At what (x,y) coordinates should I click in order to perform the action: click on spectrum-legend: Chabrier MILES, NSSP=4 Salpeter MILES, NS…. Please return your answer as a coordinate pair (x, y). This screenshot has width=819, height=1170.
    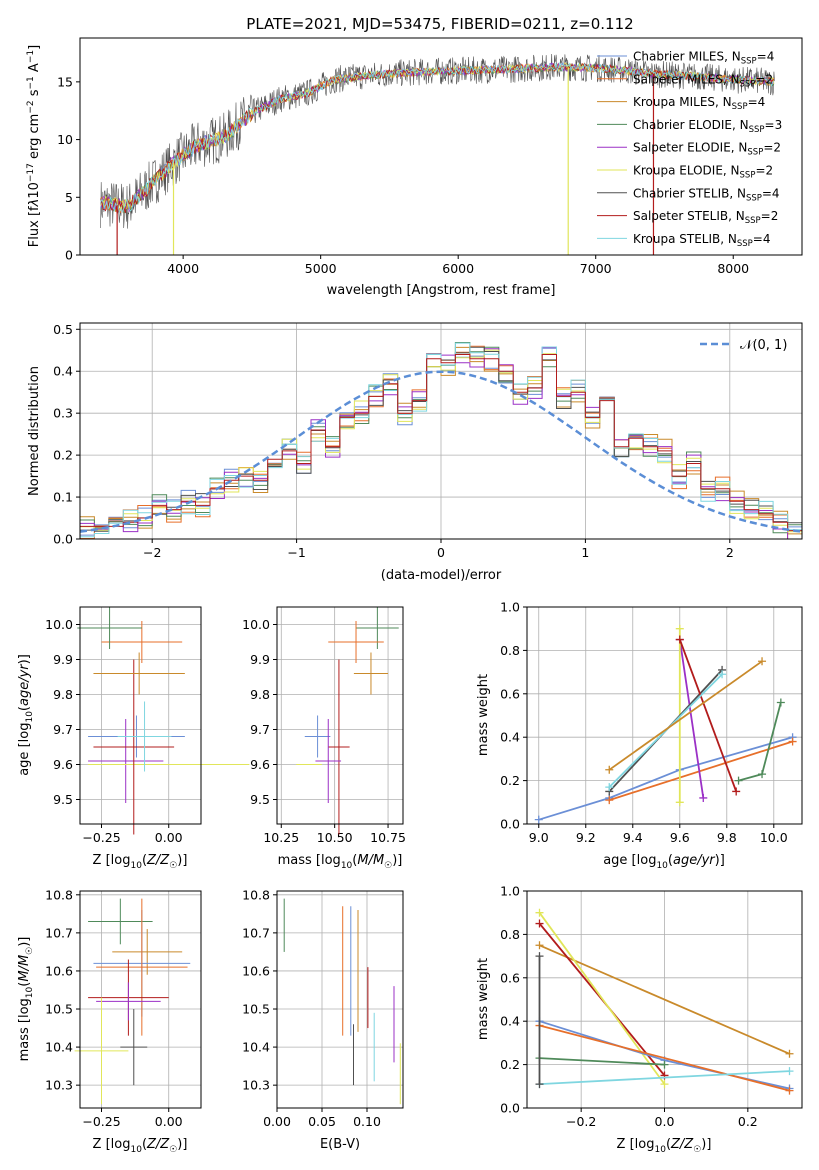
    Looking at the image, I should click on (689, 149).